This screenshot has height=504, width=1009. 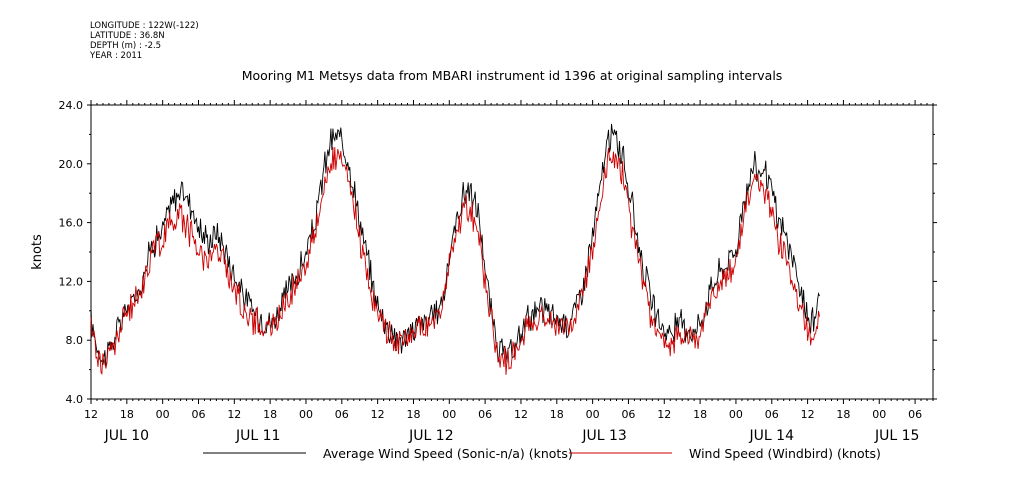 I want to click on y-tick-label: 8.0, so click(x=75, y=340).